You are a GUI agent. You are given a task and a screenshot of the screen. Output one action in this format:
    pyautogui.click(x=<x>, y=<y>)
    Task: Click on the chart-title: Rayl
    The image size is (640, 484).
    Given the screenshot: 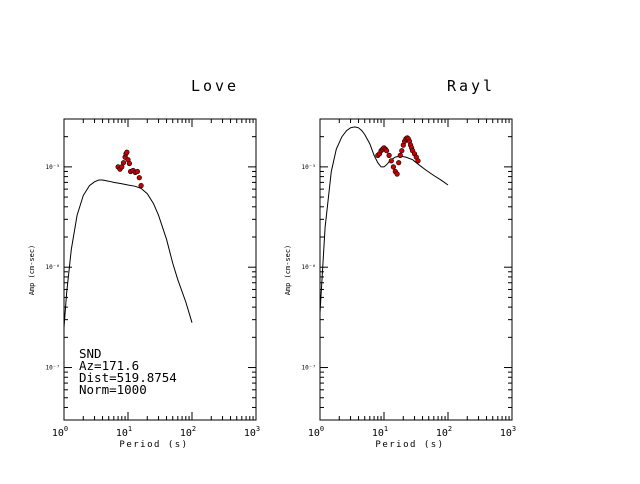 What is the action you would take?
    pyautogui.click(x=471, y=86)
    